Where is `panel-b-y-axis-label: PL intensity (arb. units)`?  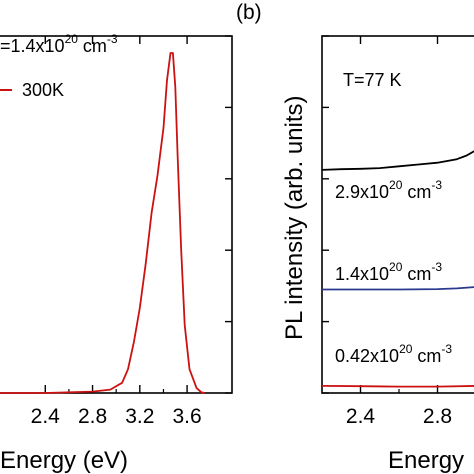 panel-b-y-axis-label: PL intensity (arb. units) is located at coordinates (294, 217).